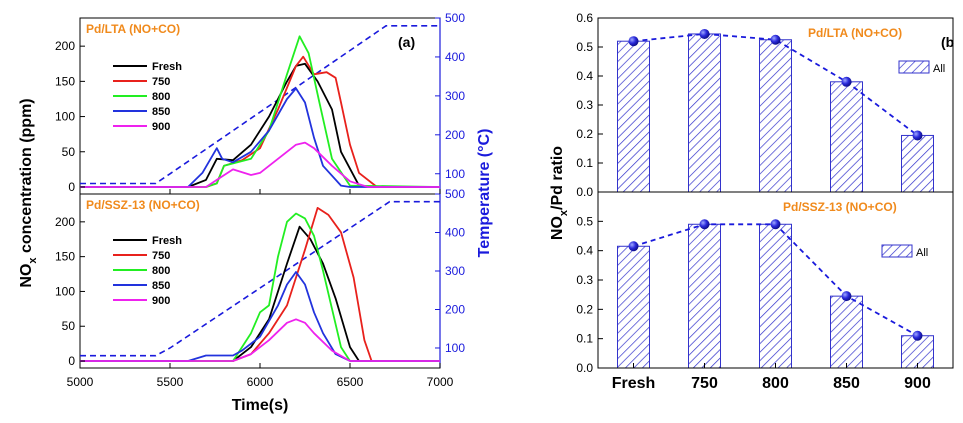 The height and width of the screenshot is (423, 963). Describe the element at coordinates (260, 382) in the screenshot. I see `x-tick-label: 6000` at that location.